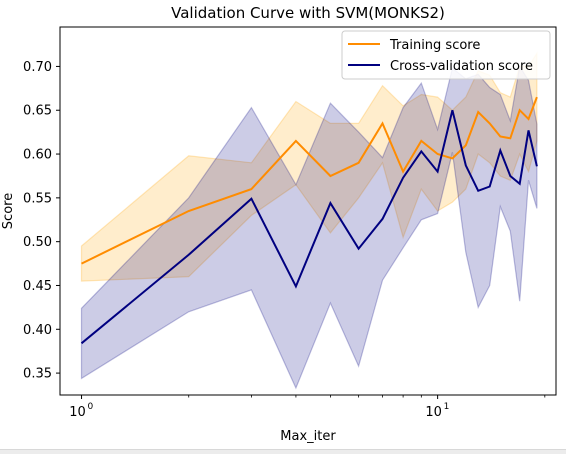 Image resolution: width=566 pixels, height=454 pixels. I want to click on legend-label-training: Training score, so click(434, 45).